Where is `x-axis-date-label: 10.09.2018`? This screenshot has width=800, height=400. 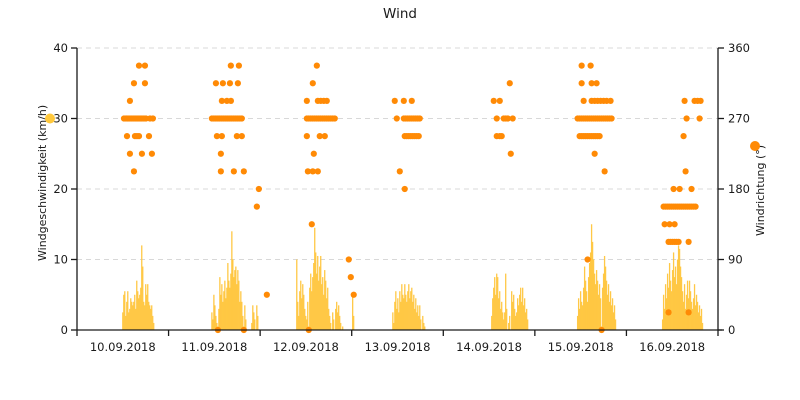 x-axis-date-label: 10.09.2018 is located at coordinates (123, 347).